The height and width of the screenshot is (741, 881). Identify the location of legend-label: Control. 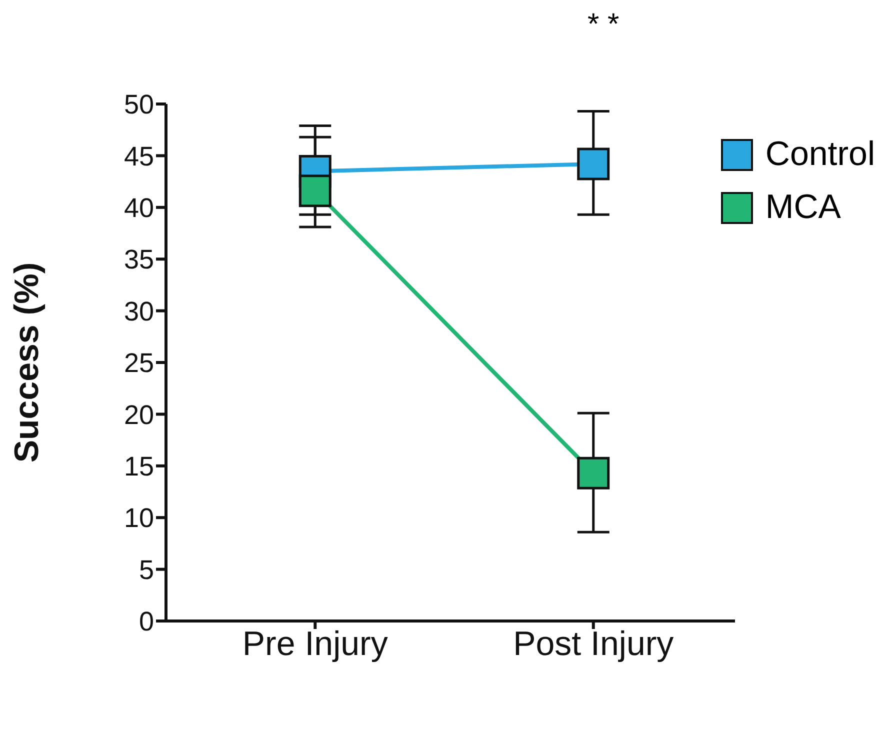
(820, 154).